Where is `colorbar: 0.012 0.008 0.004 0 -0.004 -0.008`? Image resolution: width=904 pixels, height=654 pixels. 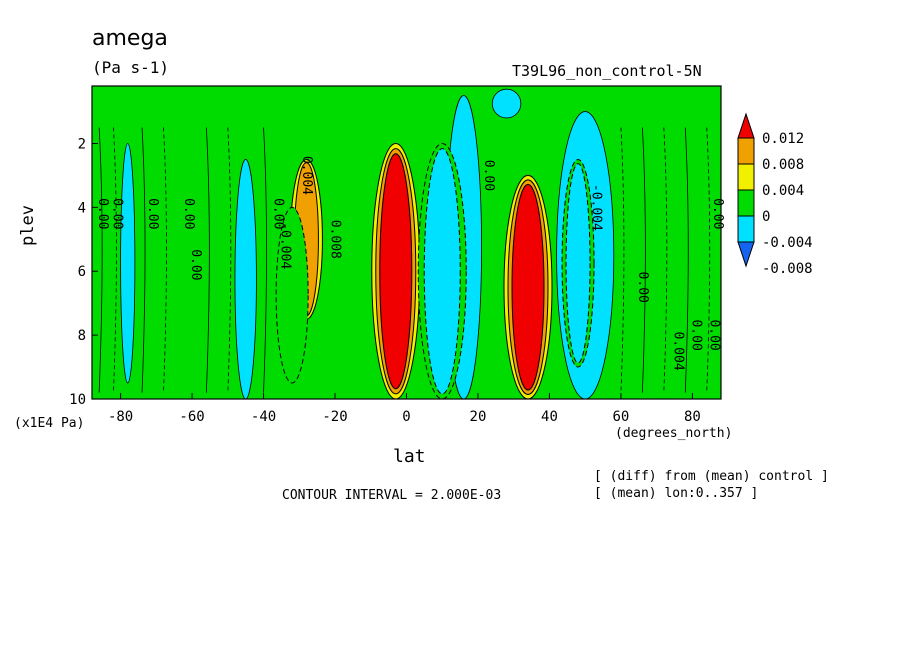
colorbar: 0.012 0.008 0.004 0 -0.004 -0.008 is located at coordinates (775, 194).